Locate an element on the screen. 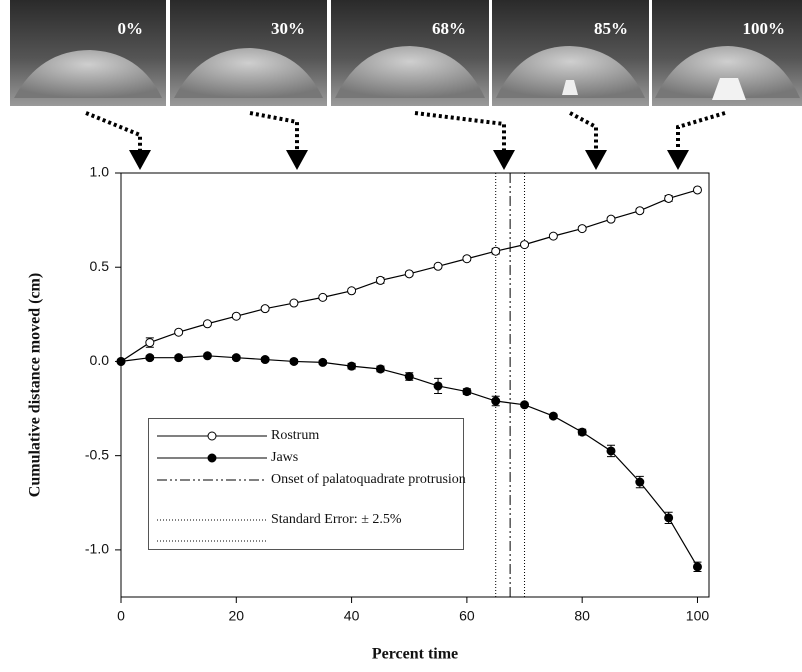 The width and height of the screenshot is (802, 672). x-tick-label: 80 is located at coordinates (582, 616).